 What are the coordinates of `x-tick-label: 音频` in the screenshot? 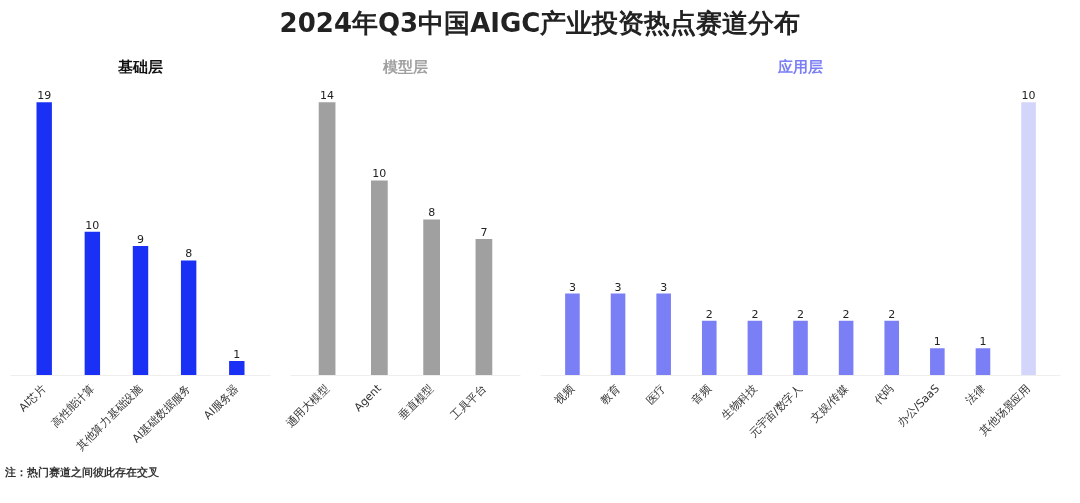 It's located at (701, 394).